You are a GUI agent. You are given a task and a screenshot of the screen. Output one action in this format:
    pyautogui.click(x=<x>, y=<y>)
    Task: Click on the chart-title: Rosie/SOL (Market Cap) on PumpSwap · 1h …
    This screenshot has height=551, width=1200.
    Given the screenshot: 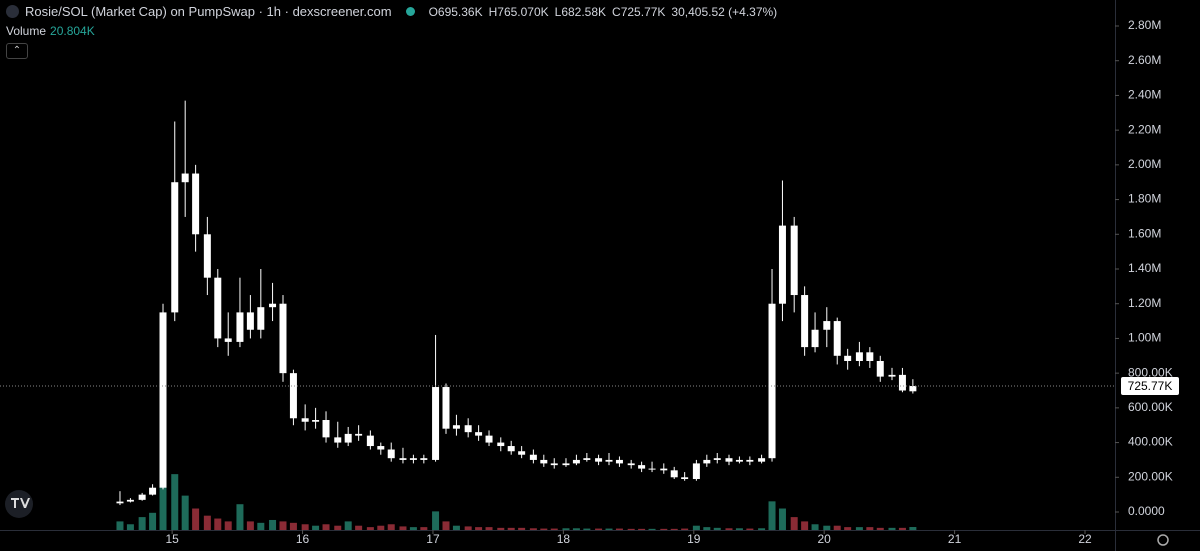 What is the action you would take?
    pyautogui.click(x=208, y=11)
    